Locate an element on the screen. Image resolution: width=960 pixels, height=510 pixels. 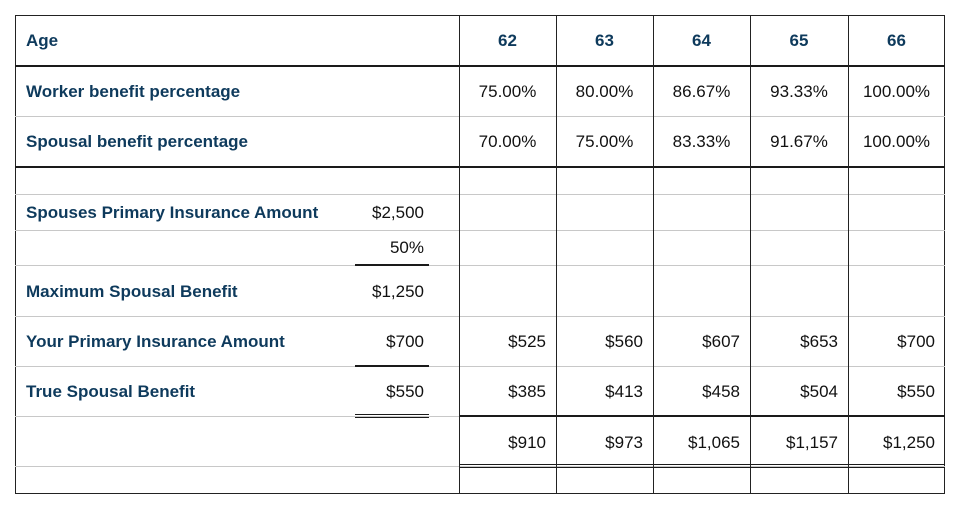
total-cell: $1,250 is located at coordinates (909, 442).